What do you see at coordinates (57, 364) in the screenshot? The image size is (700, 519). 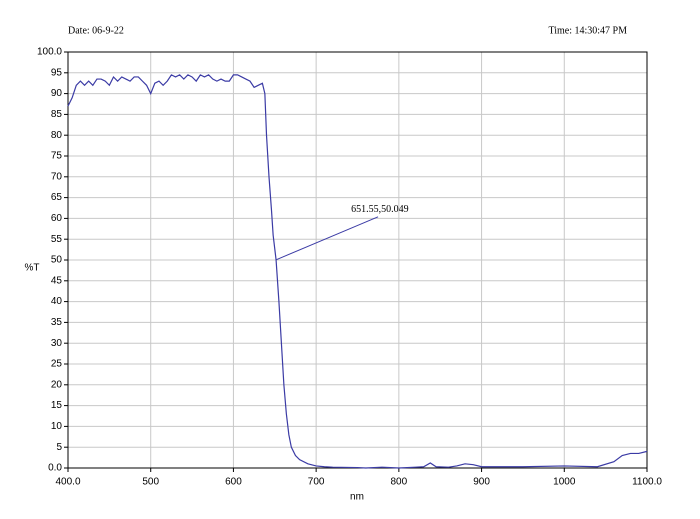 I see `y-tick-label: 25` at bounding box center [57, 364].